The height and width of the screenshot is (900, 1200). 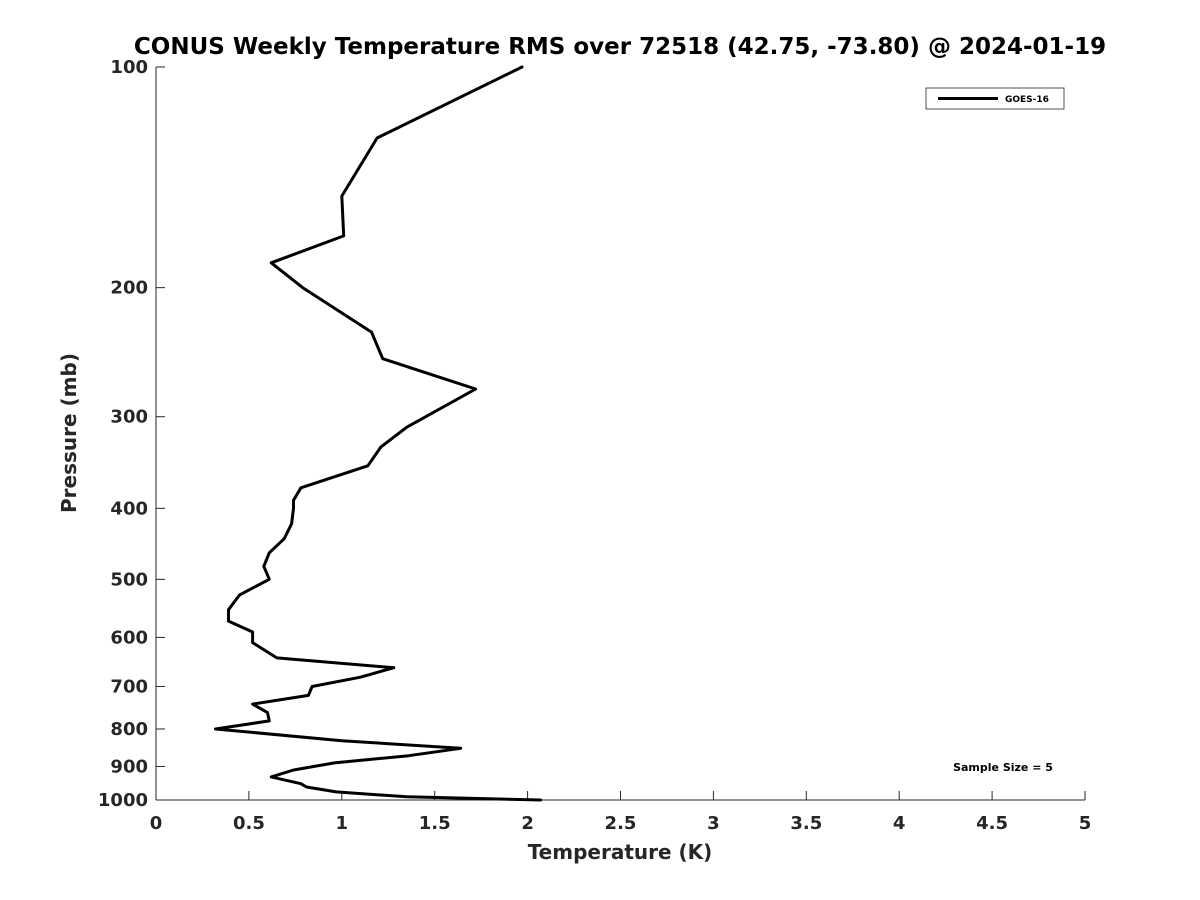 What do you see at coordinates (620, 852) in the screenshot?
I see `x-axis-label: Temperature (K)` at bounding box center [620, 852].